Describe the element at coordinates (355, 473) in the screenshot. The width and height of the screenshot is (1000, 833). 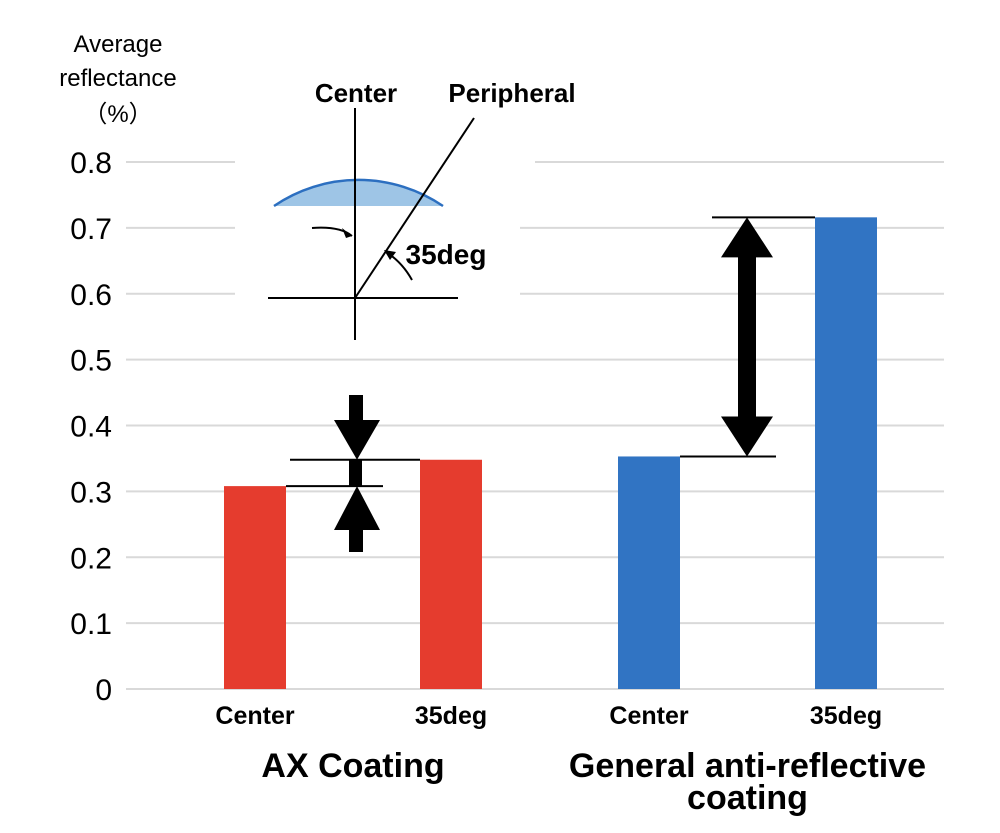
I see `small-gap-bar` at that location.